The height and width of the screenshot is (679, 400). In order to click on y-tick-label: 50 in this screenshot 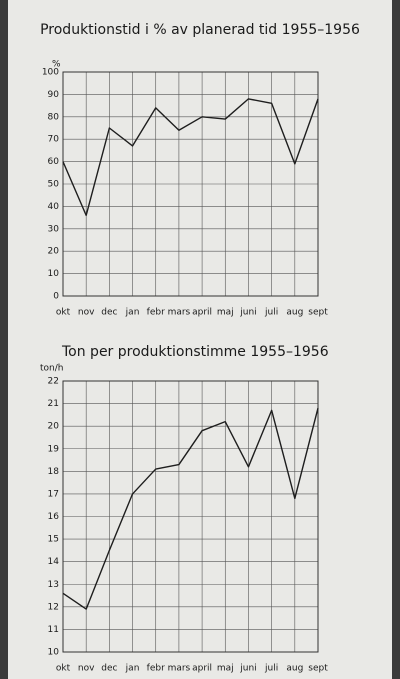, I will do `click(54, 185)`.